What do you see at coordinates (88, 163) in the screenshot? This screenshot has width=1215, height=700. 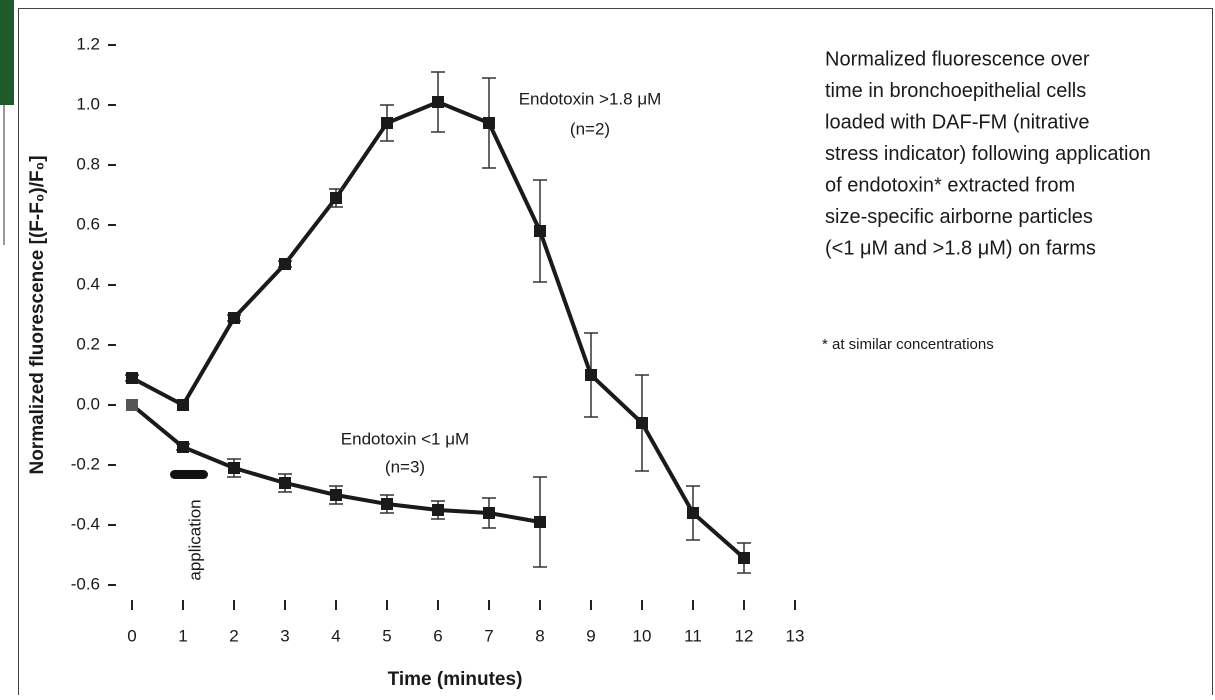 I see `y-tick-label: 0.8` at bounding box center [88, 163].